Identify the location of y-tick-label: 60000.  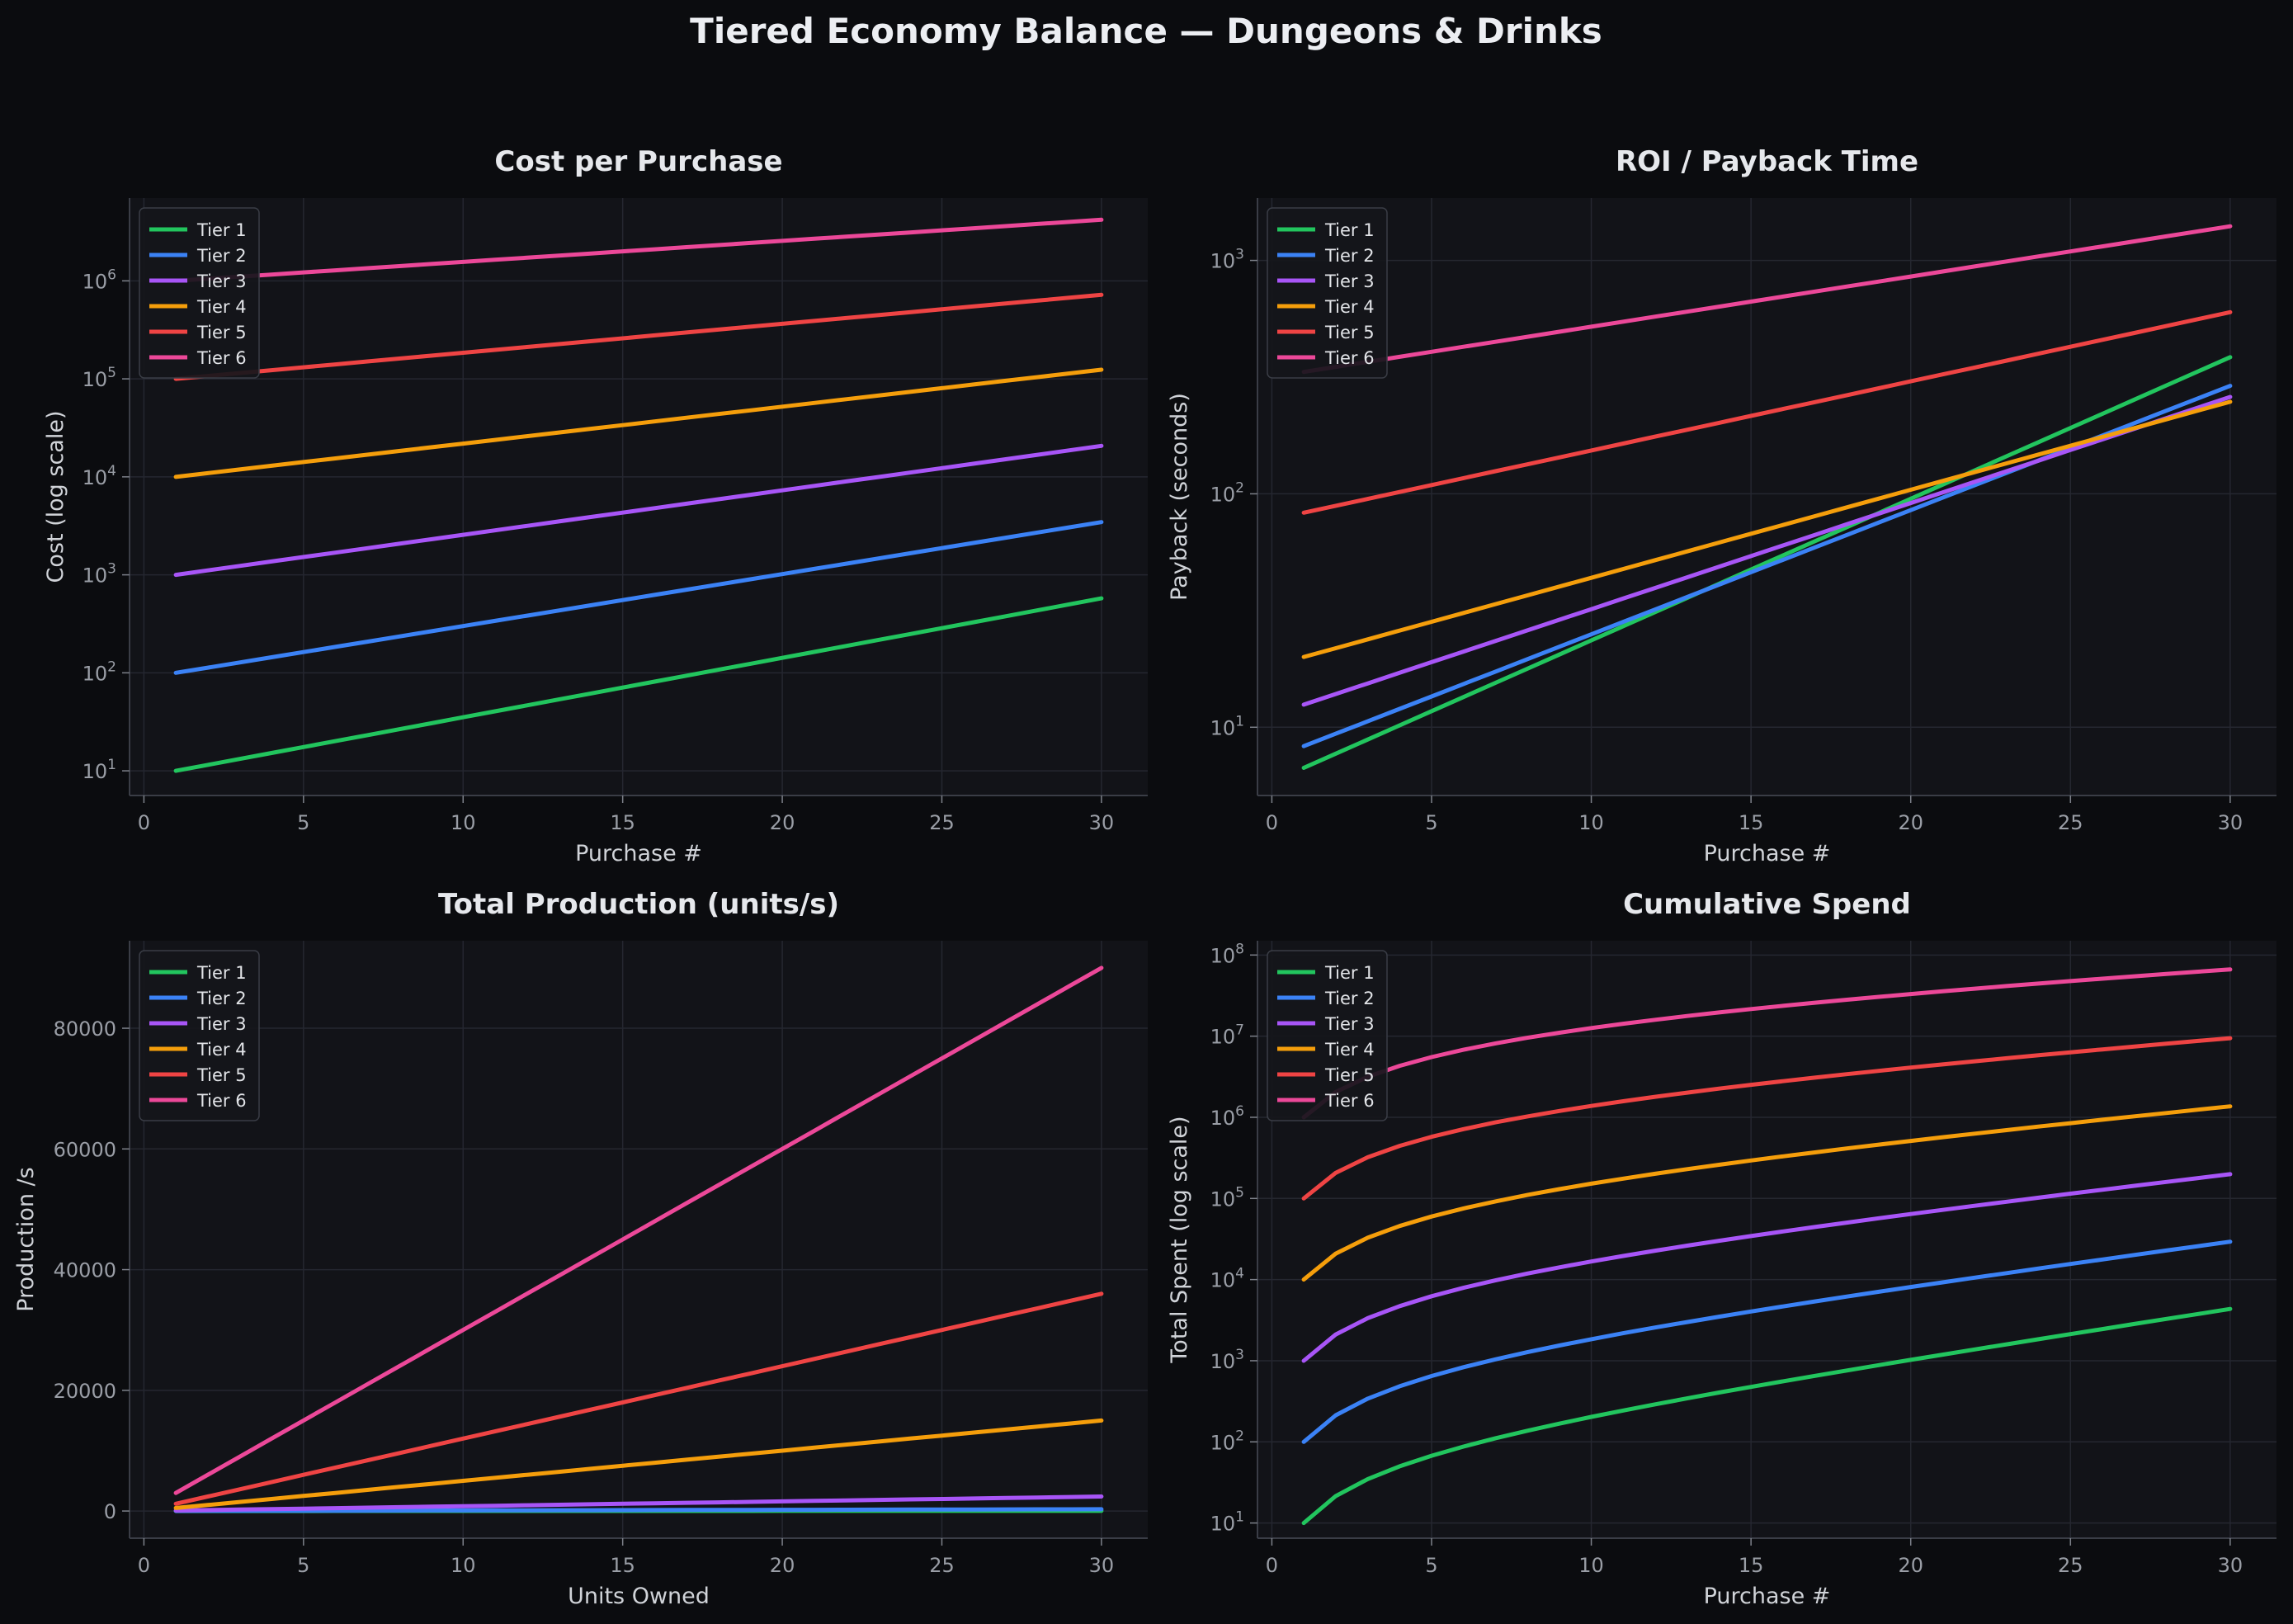
(85, 1149).